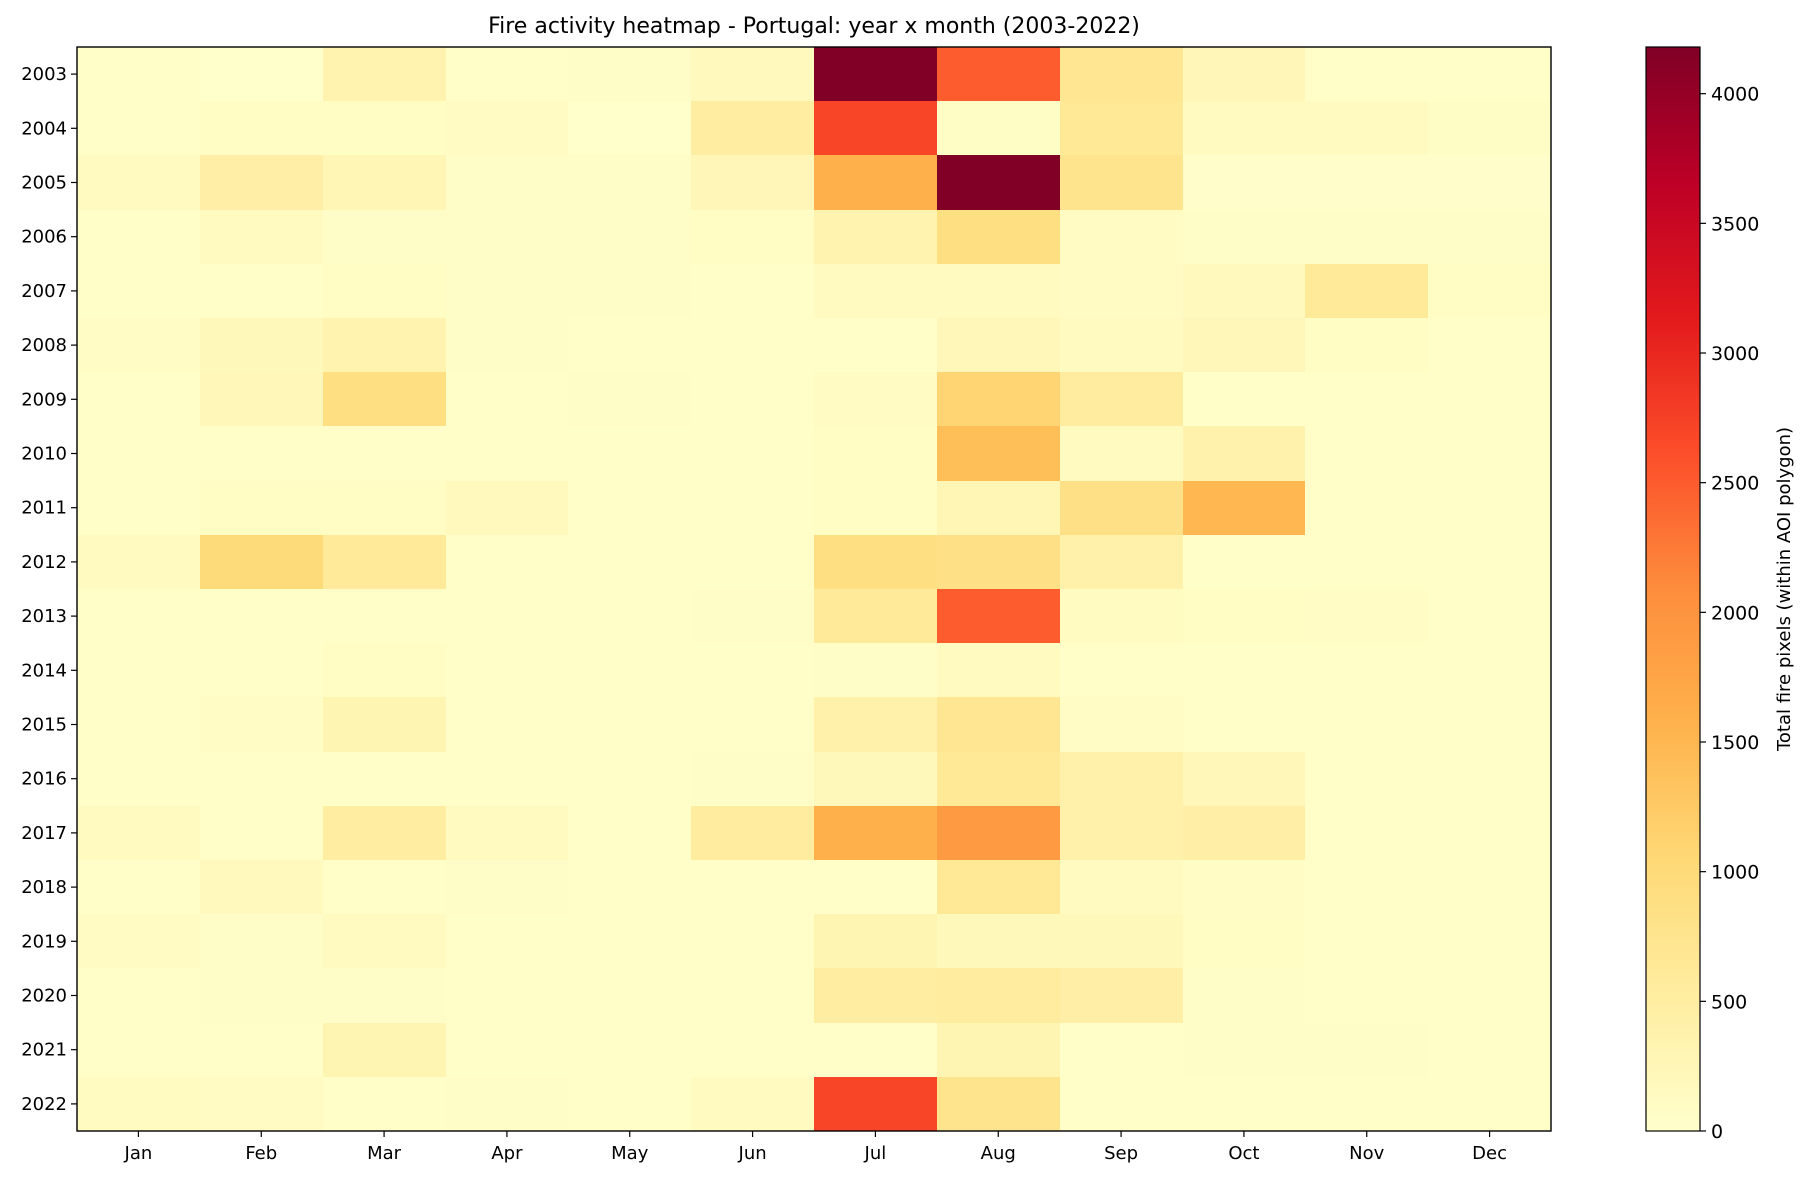  Describe the element at coordinates (752, 1104) in the screenshot. I see `heat-cell-2022-jun` at that location.